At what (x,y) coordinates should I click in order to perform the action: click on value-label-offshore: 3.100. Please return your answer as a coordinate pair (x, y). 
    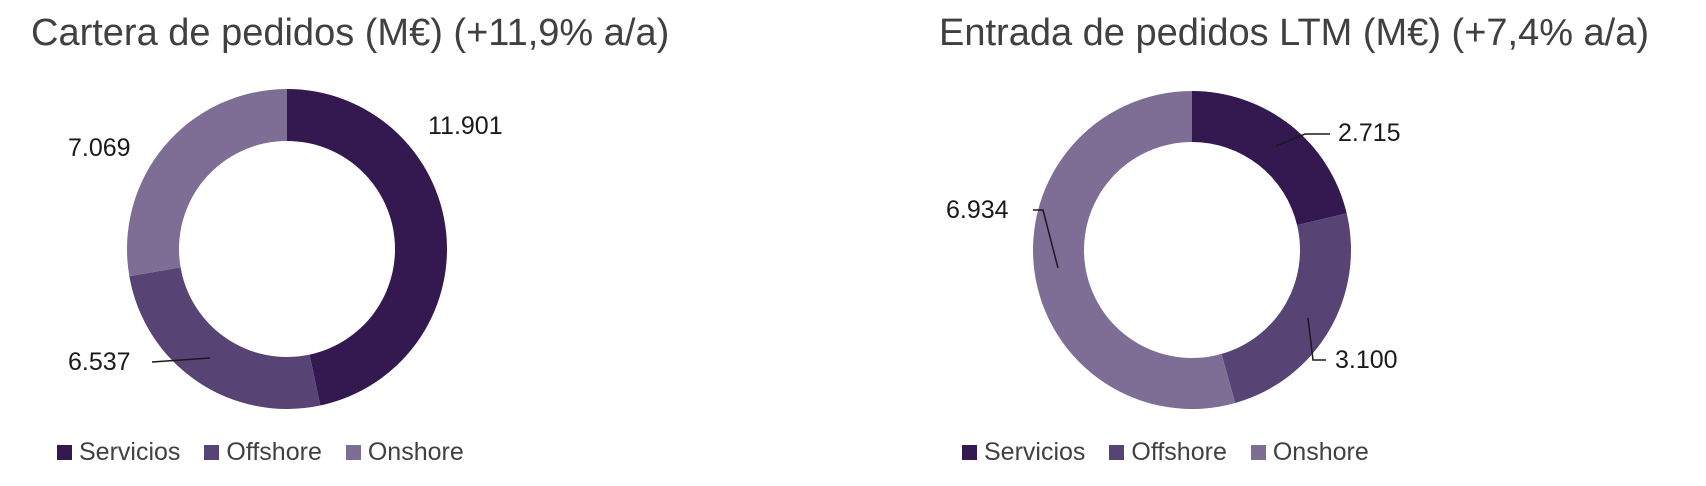
    Looking at the image, I should click on (1366, 360).